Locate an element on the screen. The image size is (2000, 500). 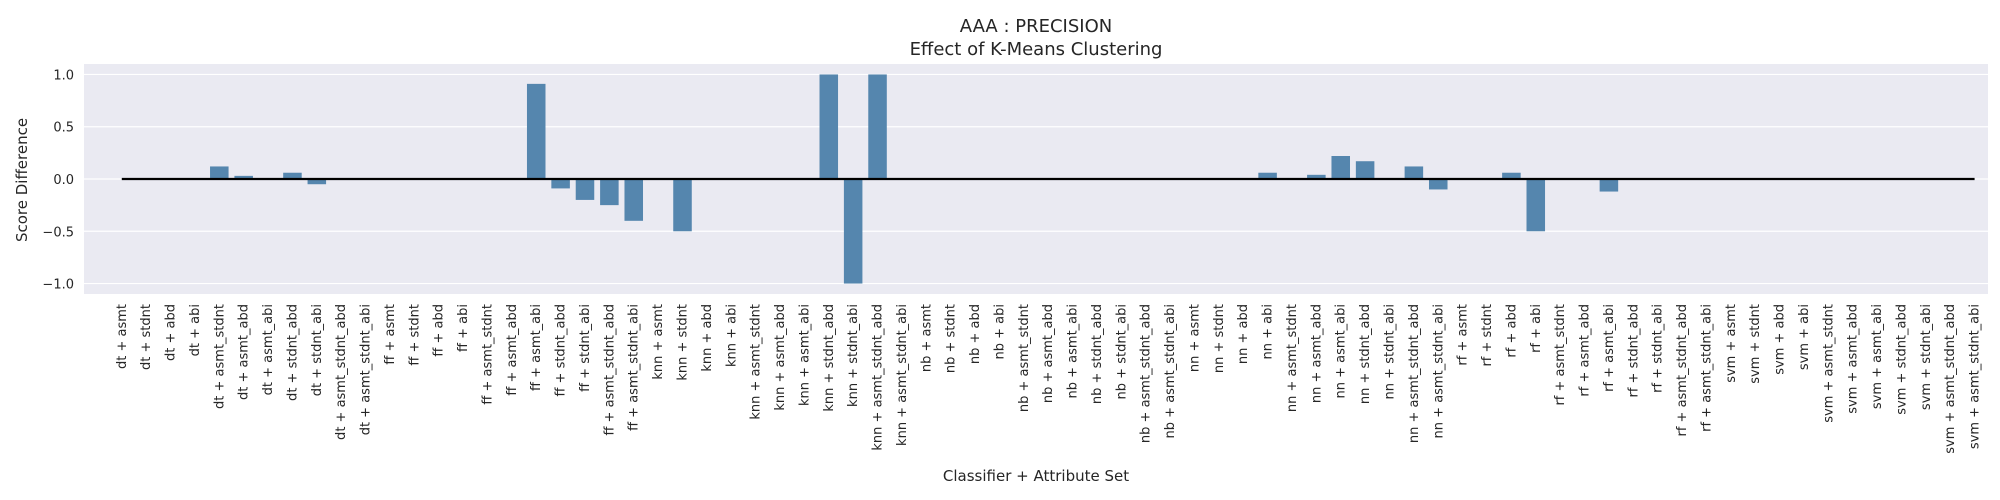
x-tick-label: nn + stdnt_abd is located at coordinates (1365, 354).